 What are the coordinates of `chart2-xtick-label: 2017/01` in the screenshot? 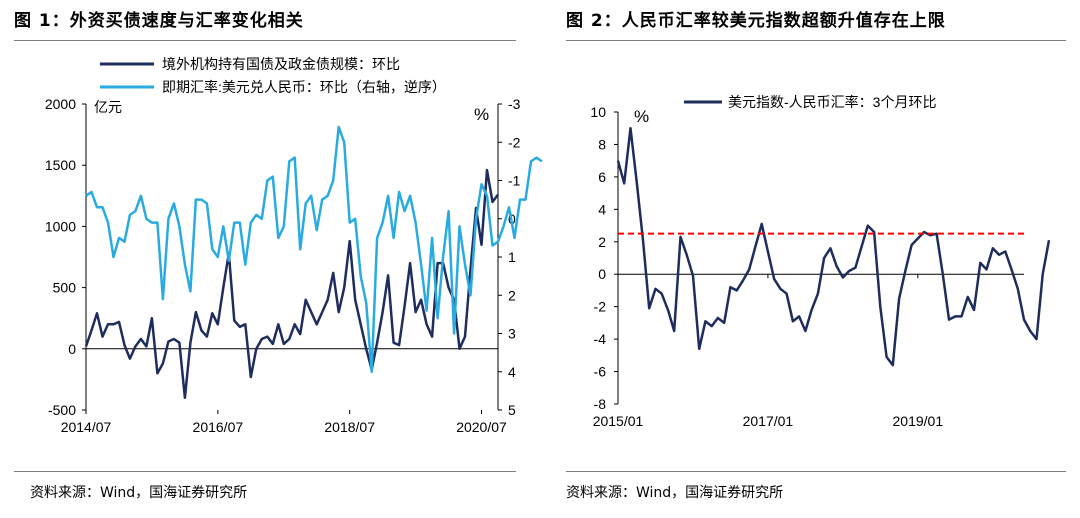 It's located at (768, 421).